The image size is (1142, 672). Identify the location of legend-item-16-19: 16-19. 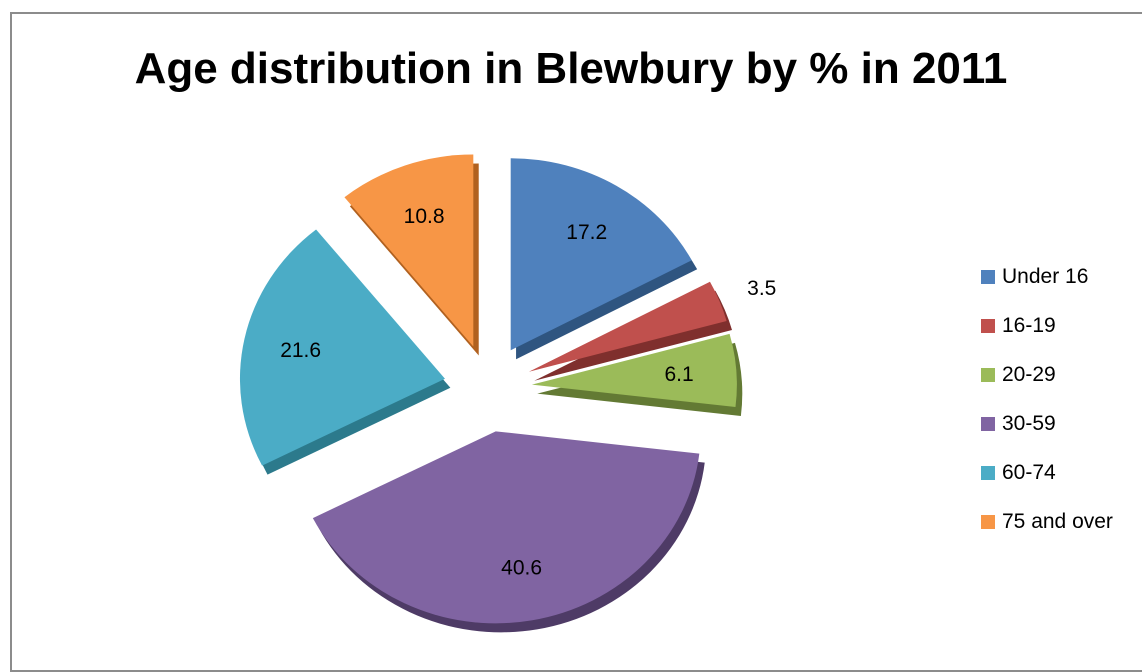
(1047, 325).